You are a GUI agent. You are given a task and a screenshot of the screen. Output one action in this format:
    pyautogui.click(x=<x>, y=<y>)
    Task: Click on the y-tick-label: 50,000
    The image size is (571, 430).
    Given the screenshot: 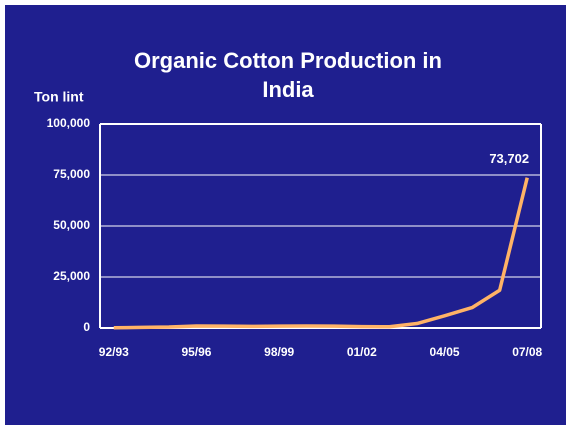 What is the action you would take?
    pyautogui.click(x=71, y=225)
    